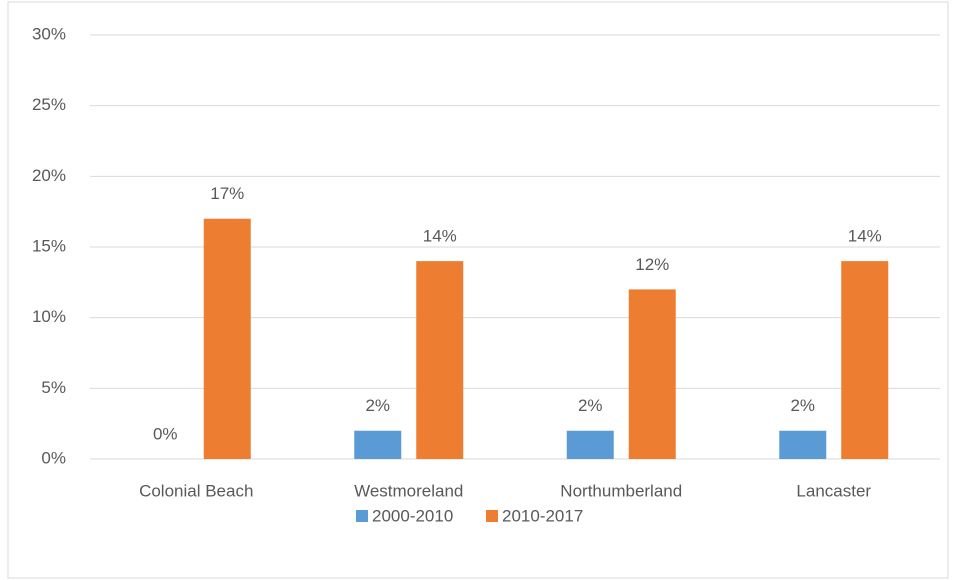 The height and width of the screenshot is (580, 956). What do you see at coordinates (49, 245) in the screenshot?
I see `y-tick-label: 15%` at bounding box center [49, 245].